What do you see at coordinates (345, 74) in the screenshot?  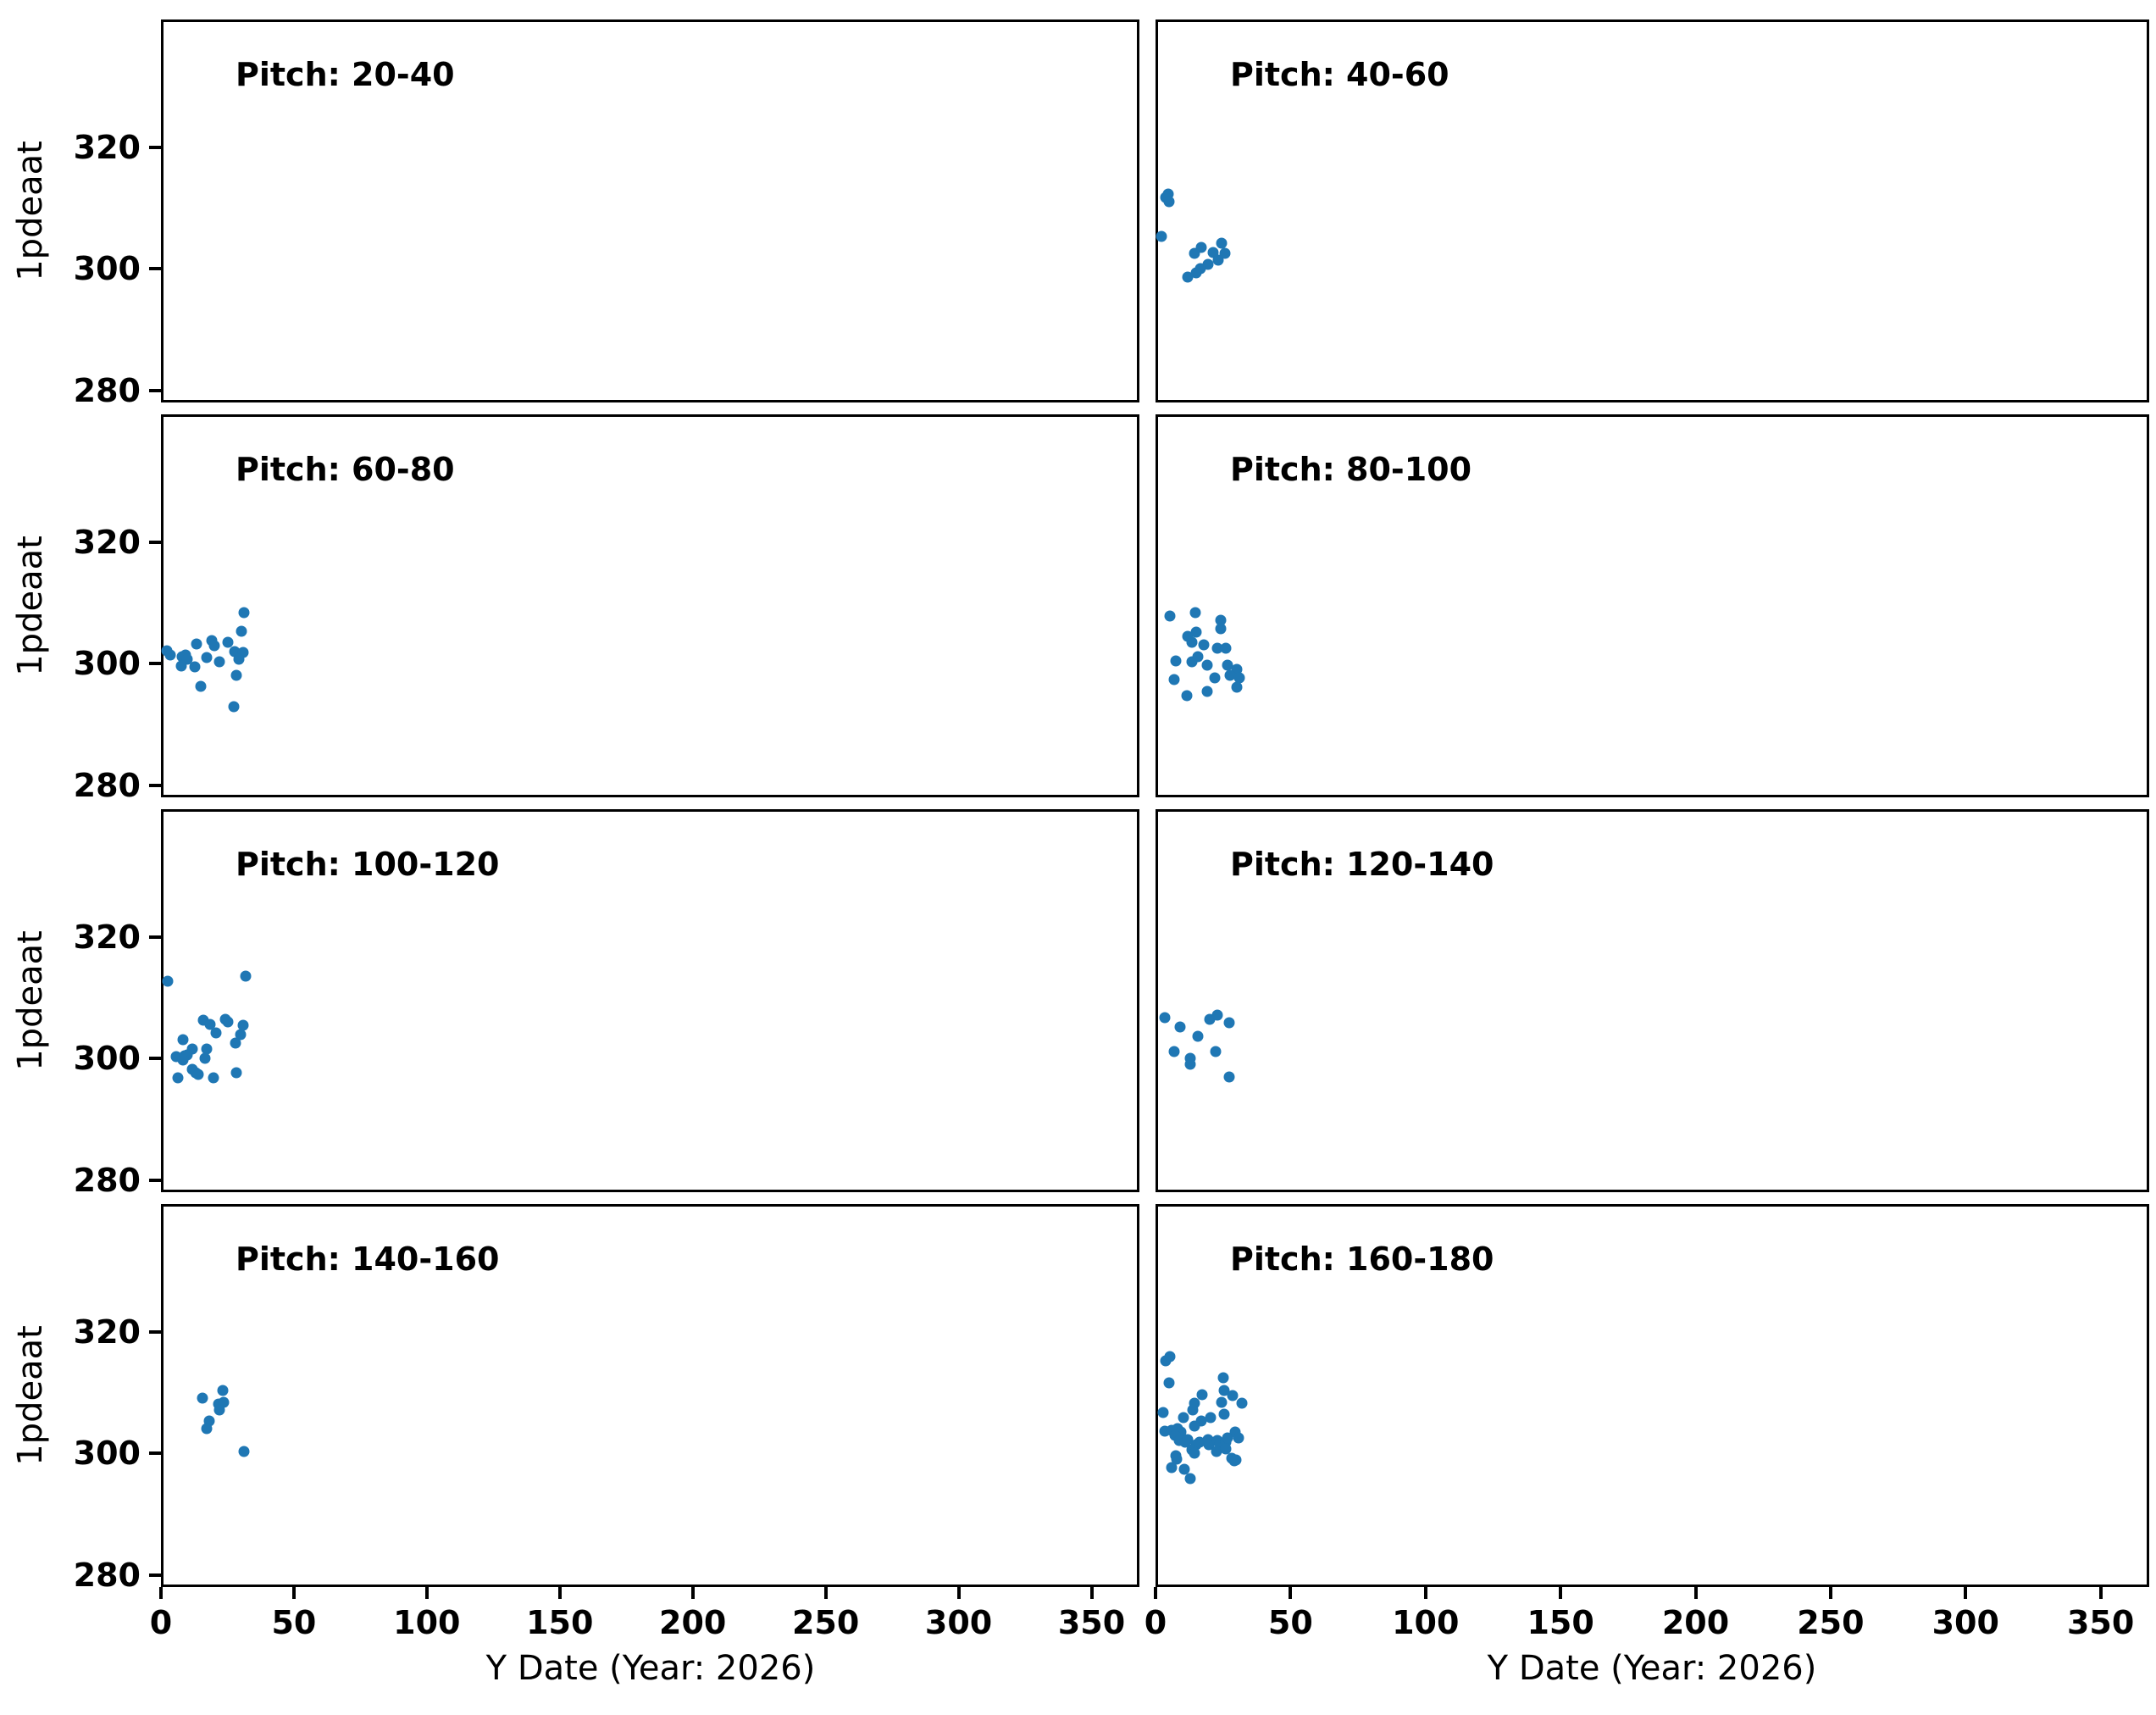 I see `subplot-title: Pitch: 20-40` at bounding box center [345, 74].